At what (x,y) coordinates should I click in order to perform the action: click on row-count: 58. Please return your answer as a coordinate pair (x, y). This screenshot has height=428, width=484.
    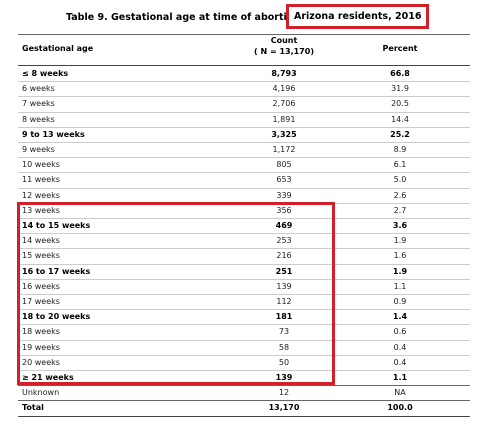
    Looking at the image, I should click on (284, 347).